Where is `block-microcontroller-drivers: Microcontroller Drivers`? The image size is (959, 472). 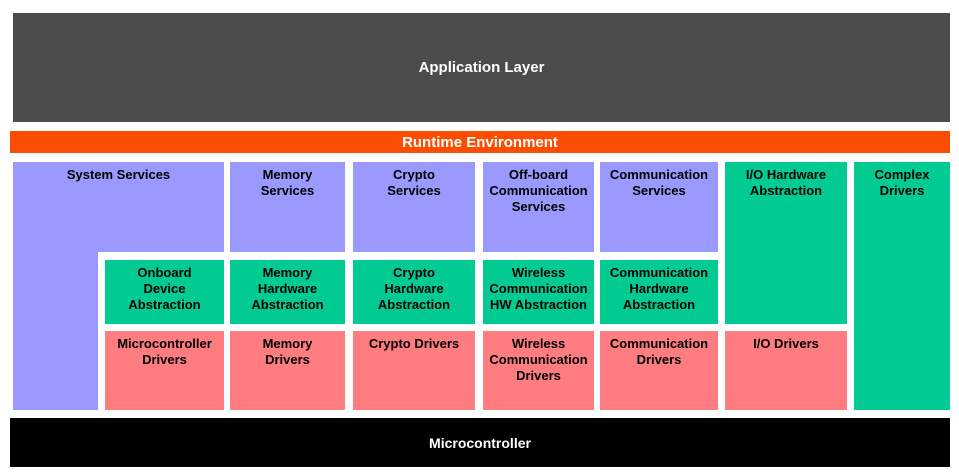
block-microcontroller-drivers: Microcontroller Drivers is located at coordinates (164, 370).